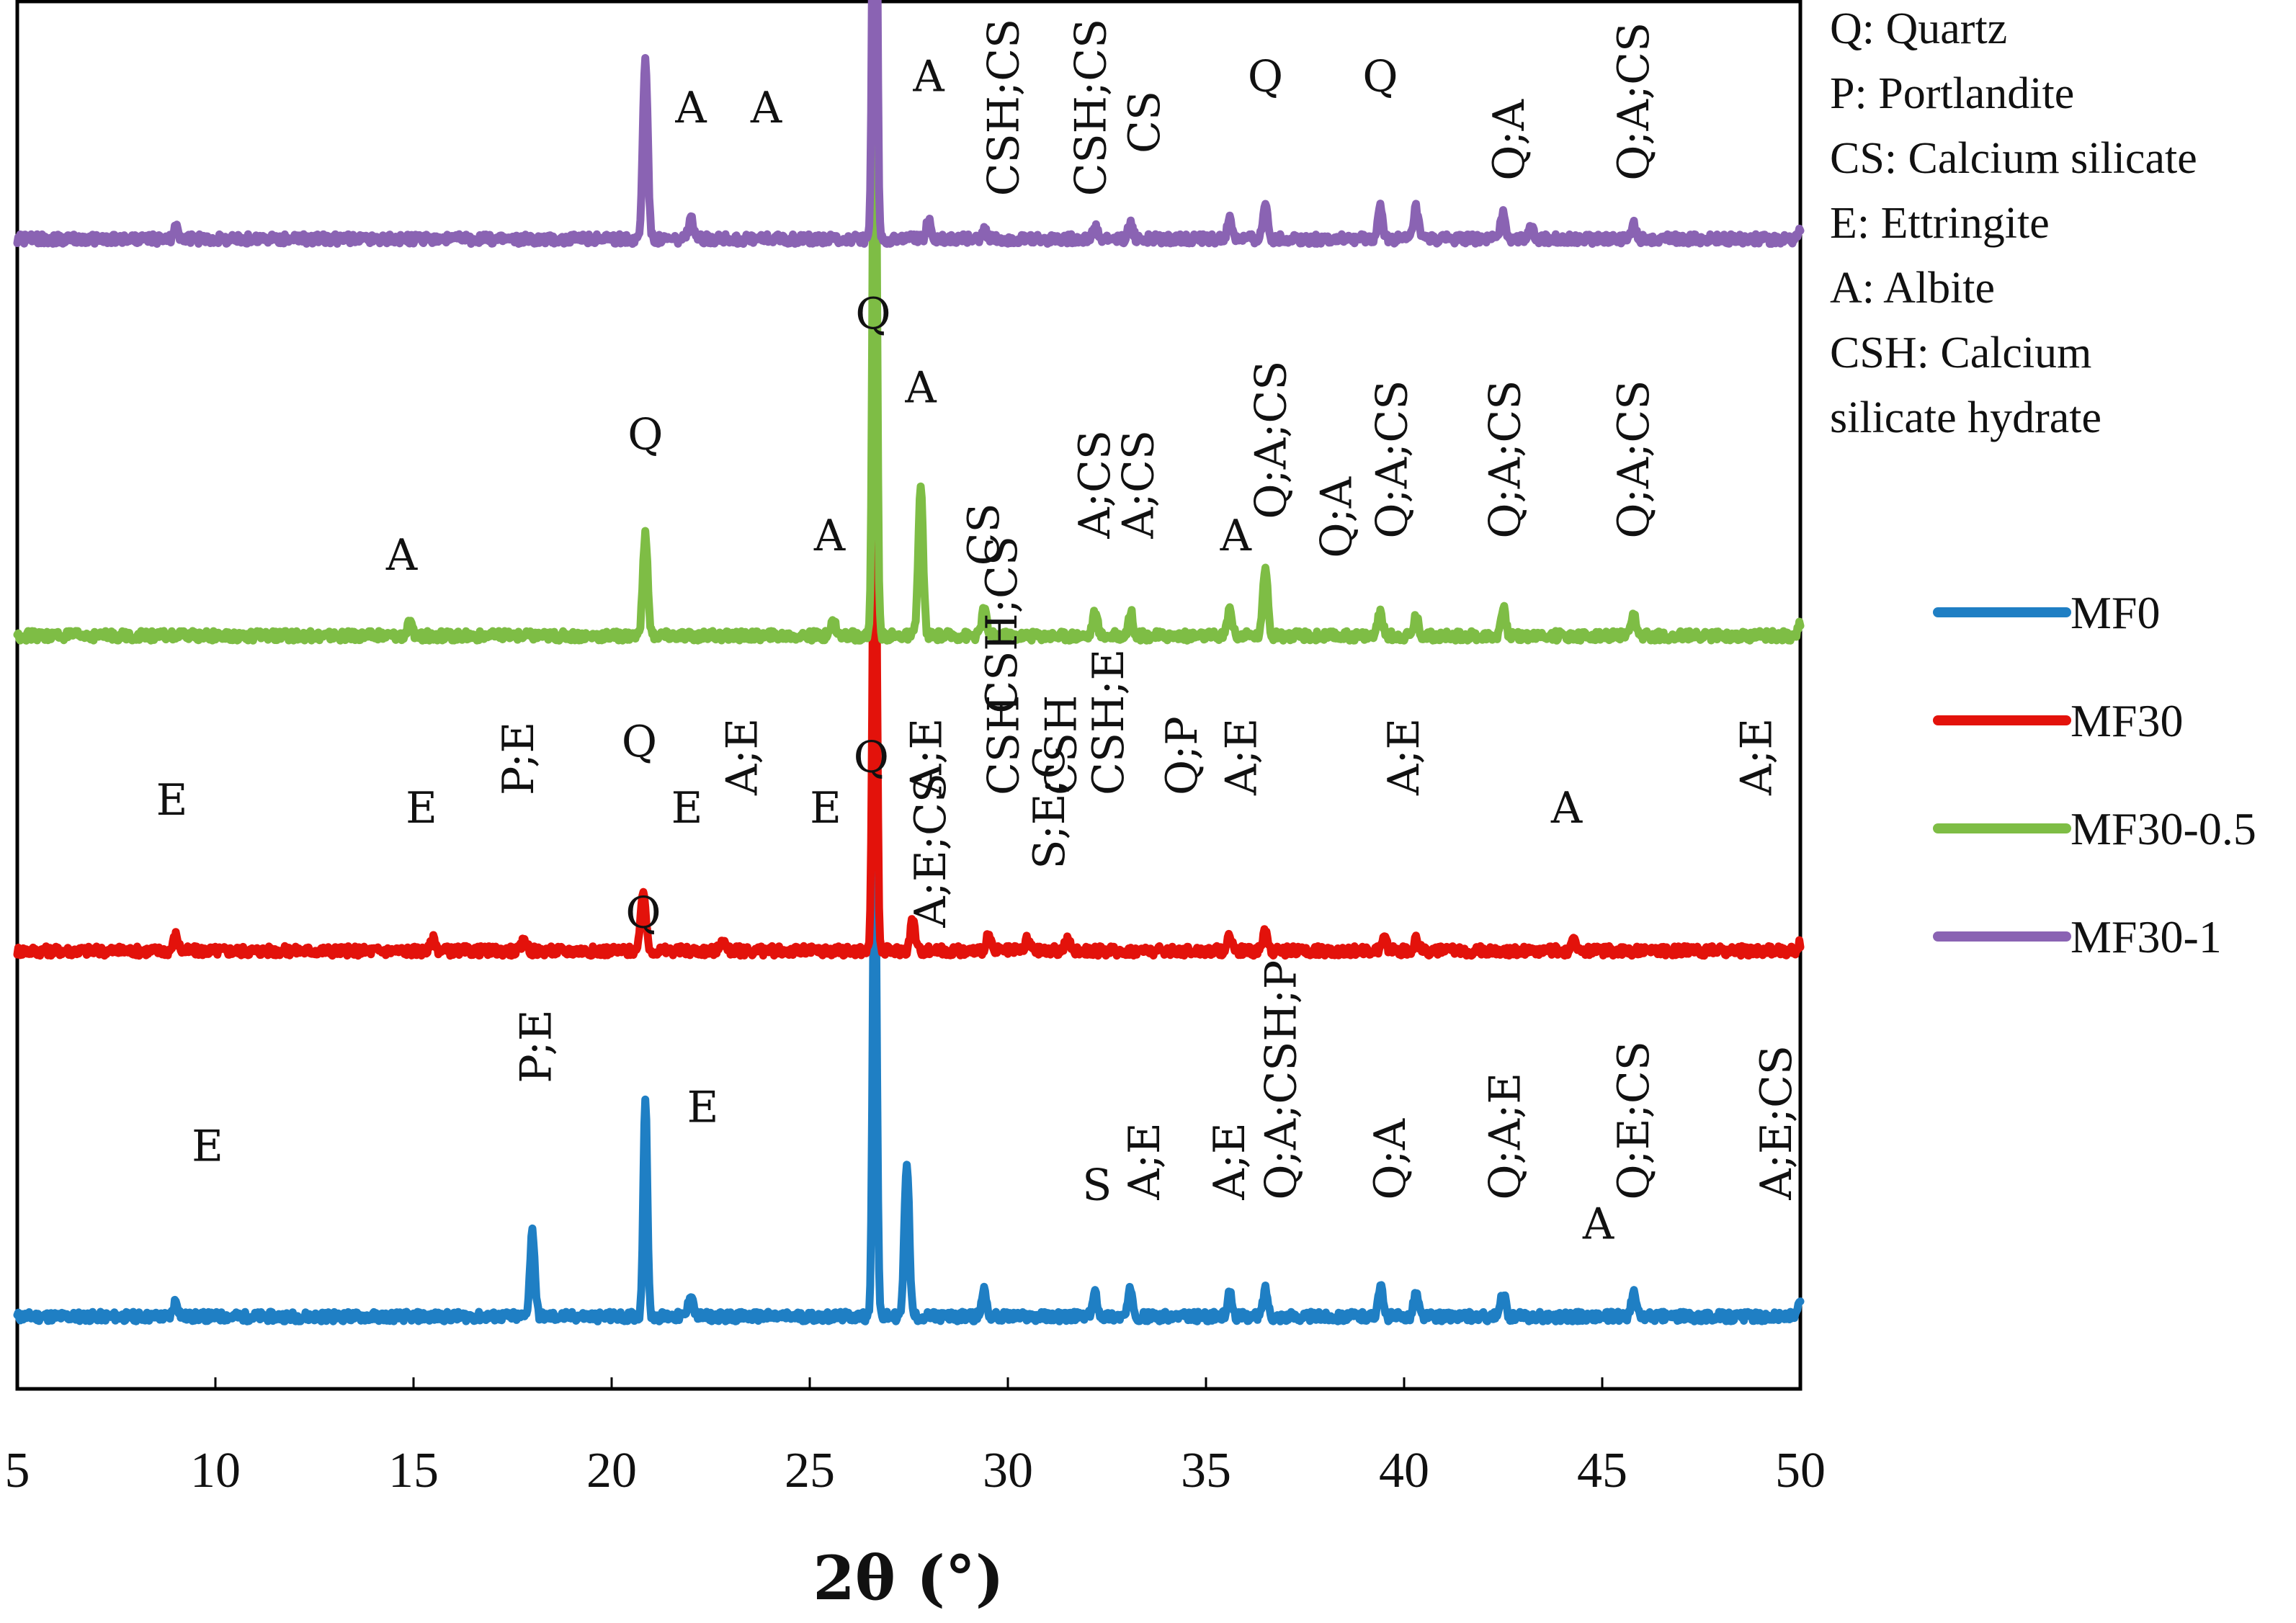 The width and height of the screenshot is (2296, 1623). I want to click on peak-label-mf0-10: A;E, so click(1230, 1161).